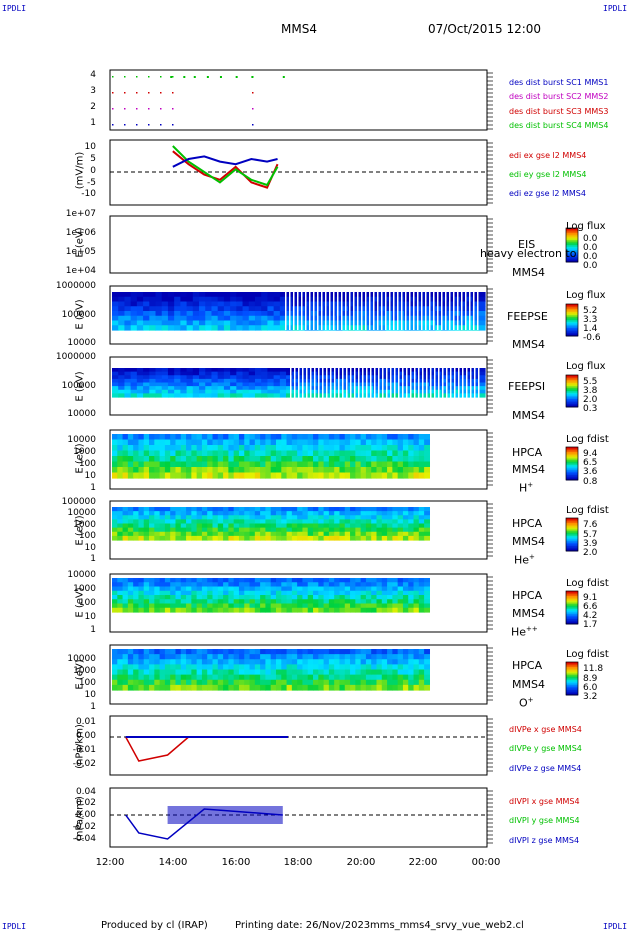 The image size is (630, 934). What do you see at coordinates (572, 320) in the screenshot?
I see `colorbar-frame` at bounding box center [572, 320].